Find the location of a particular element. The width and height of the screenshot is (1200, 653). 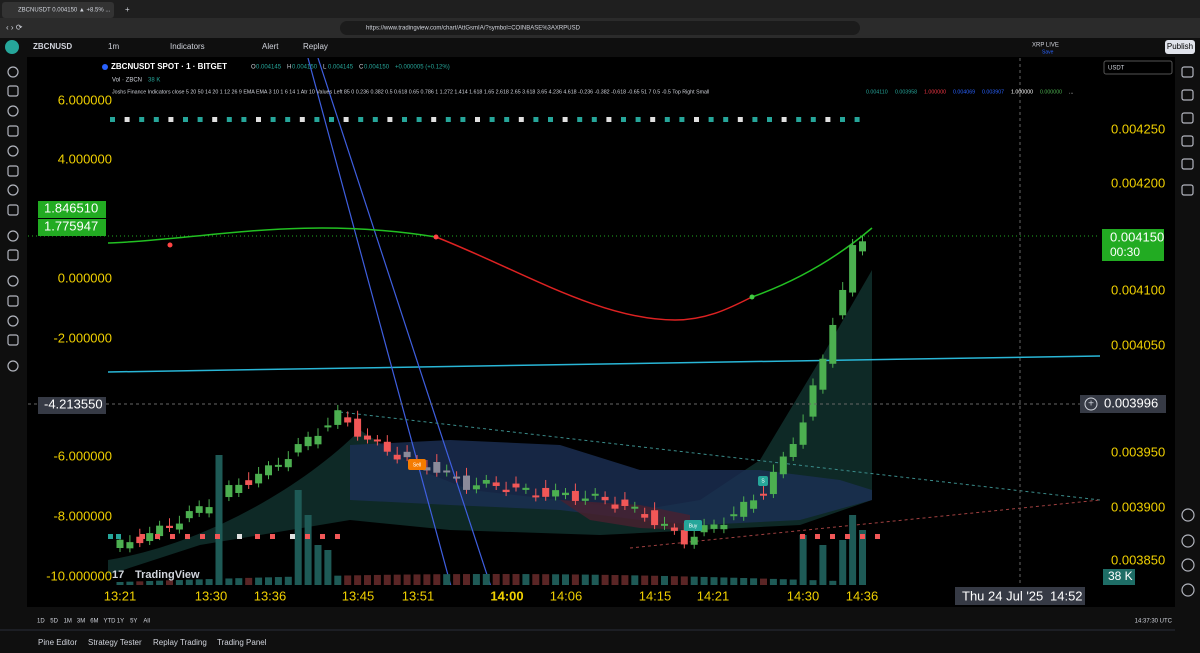

left-scale-label: -8.000000 is located at coordinates (82, 515).